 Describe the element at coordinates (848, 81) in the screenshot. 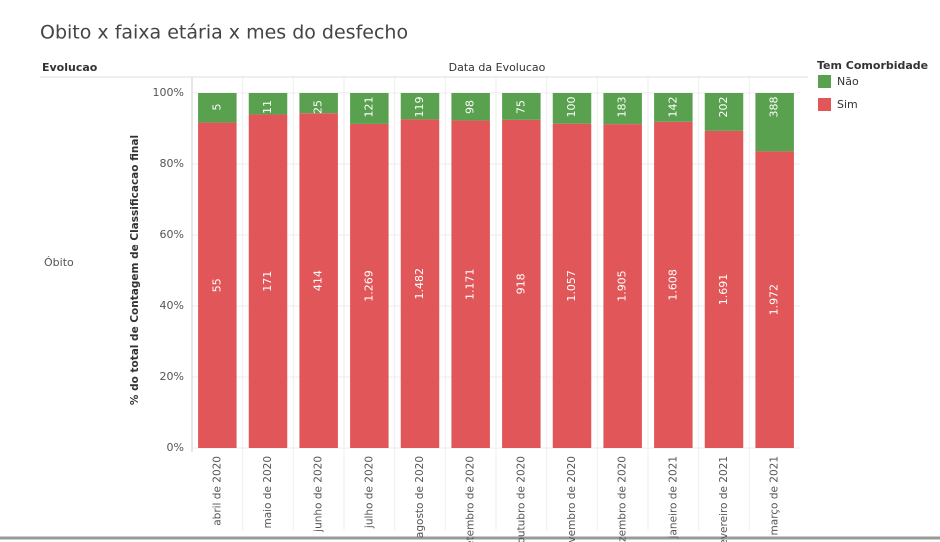

I see `legend-label: Não` at that location.